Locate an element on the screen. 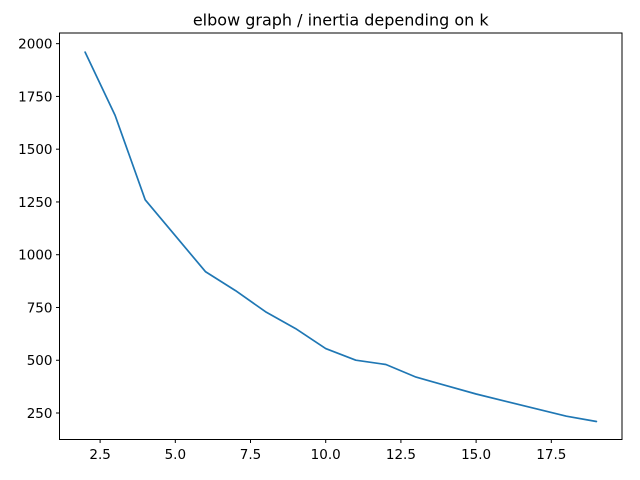 The width and height of the screenshot is (640, 480). x-tick-label: 7.5 is located at coordinates (250, 455).